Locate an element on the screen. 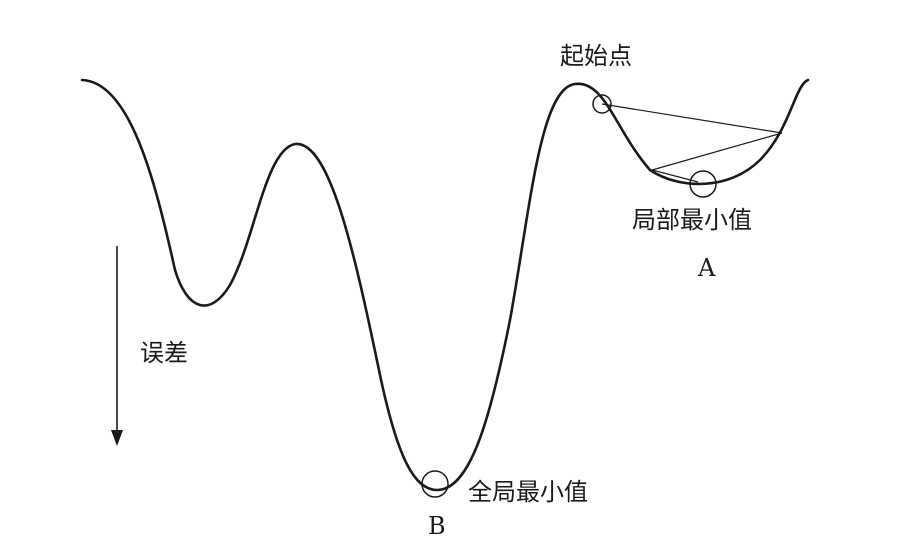 The height and width of the screenshot is (558, 900). local-min-label: 局部最小值 is located at coordinates (692, 220).